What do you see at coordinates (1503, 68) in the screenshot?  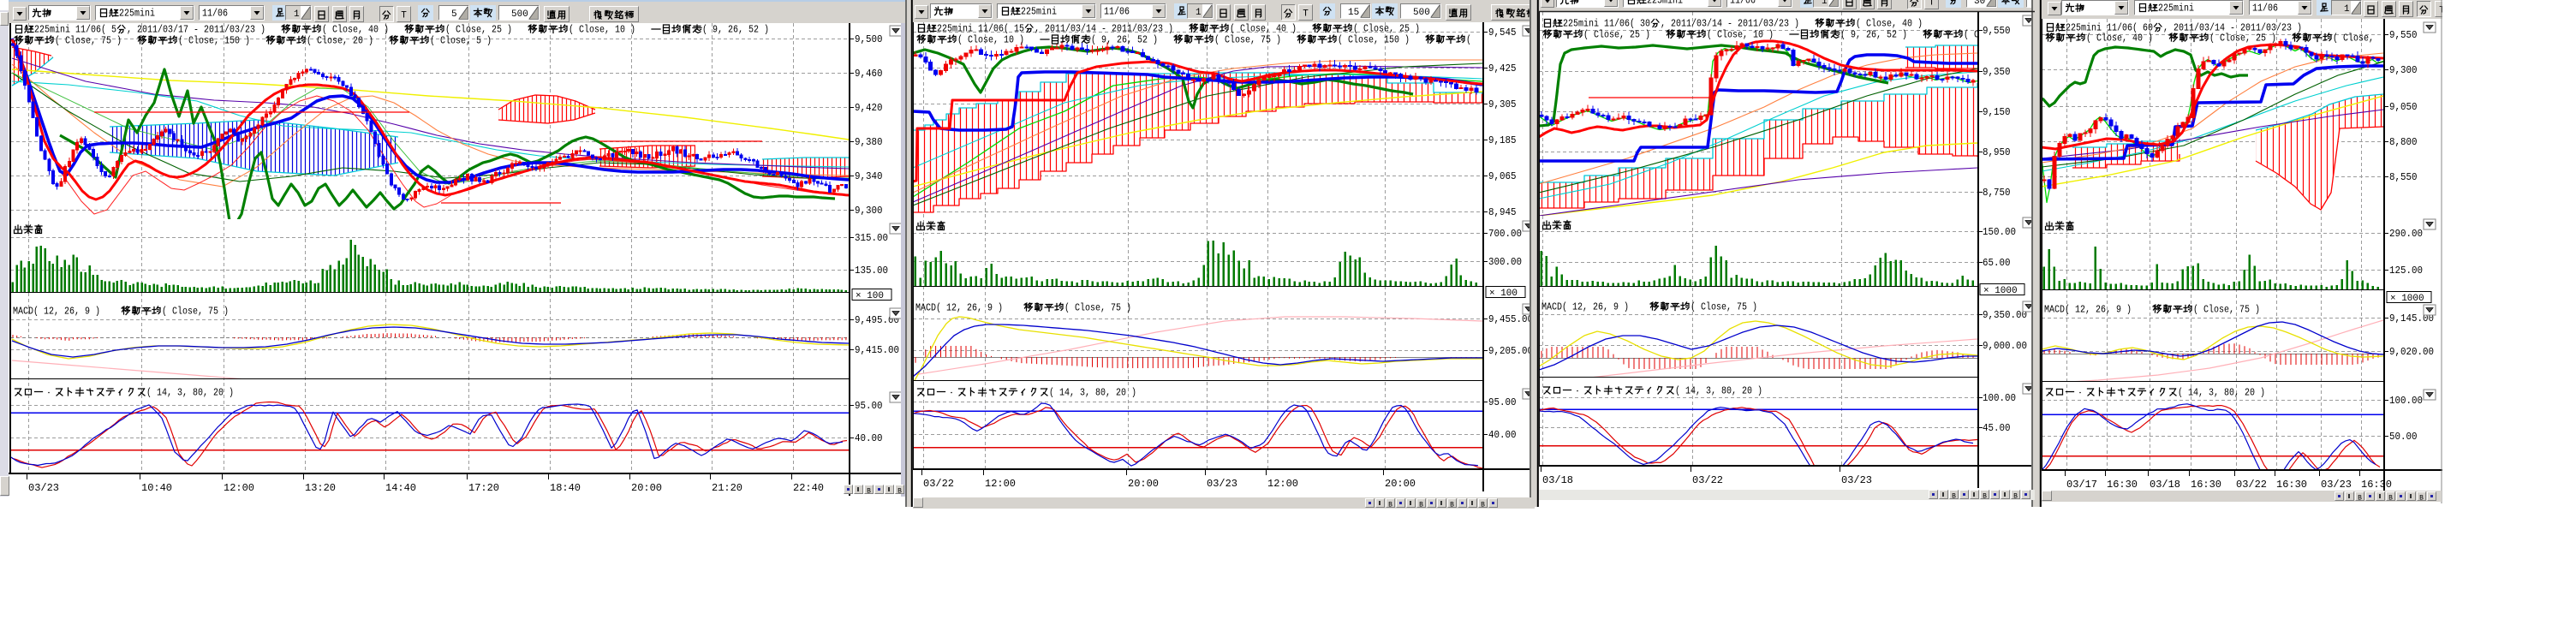 I see `svg-text: 9,425` at bounding box center [1503, 68].